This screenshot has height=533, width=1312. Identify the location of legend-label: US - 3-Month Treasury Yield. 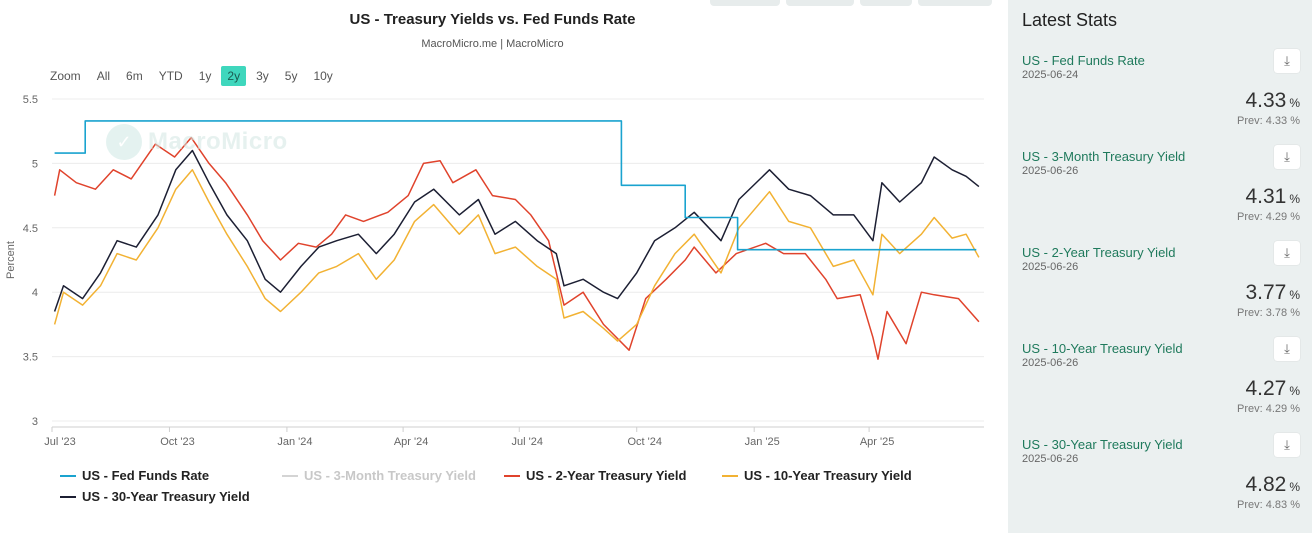
(390, 475).